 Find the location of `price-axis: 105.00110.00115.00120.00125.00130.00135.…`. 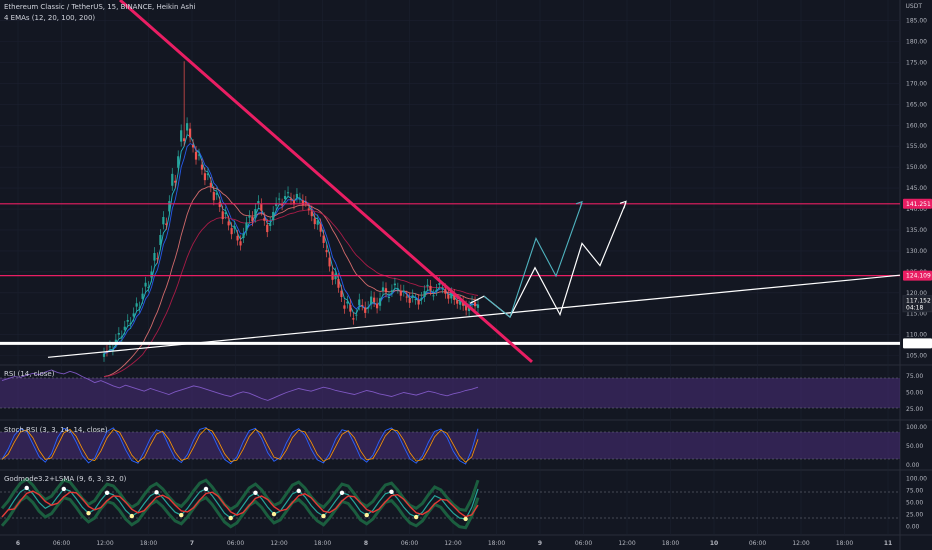

price-axis: 105.00110.00115.00120.00125.00130.00135.… is located at coordinates (916, 274).